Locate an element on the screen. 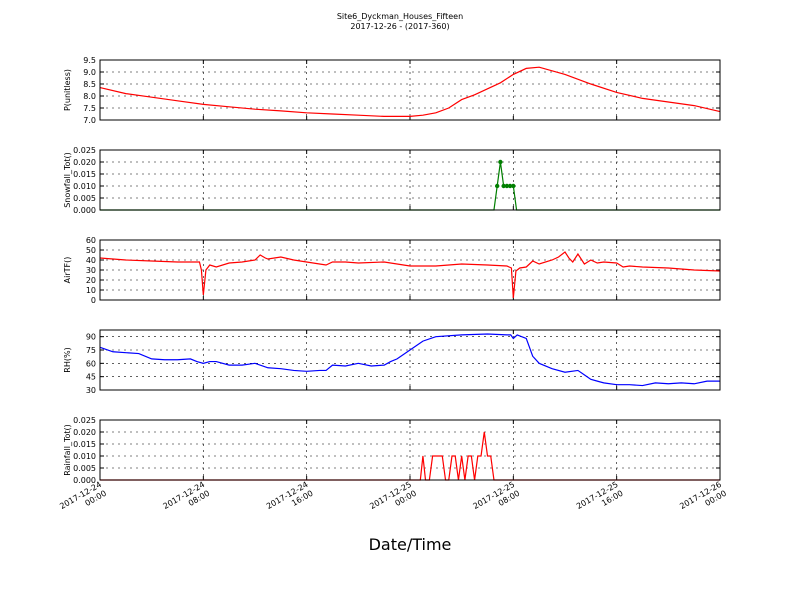 This screenshot has height=600, width=800. y-tick-label: 7.0 is located at coordinates (89, 120).